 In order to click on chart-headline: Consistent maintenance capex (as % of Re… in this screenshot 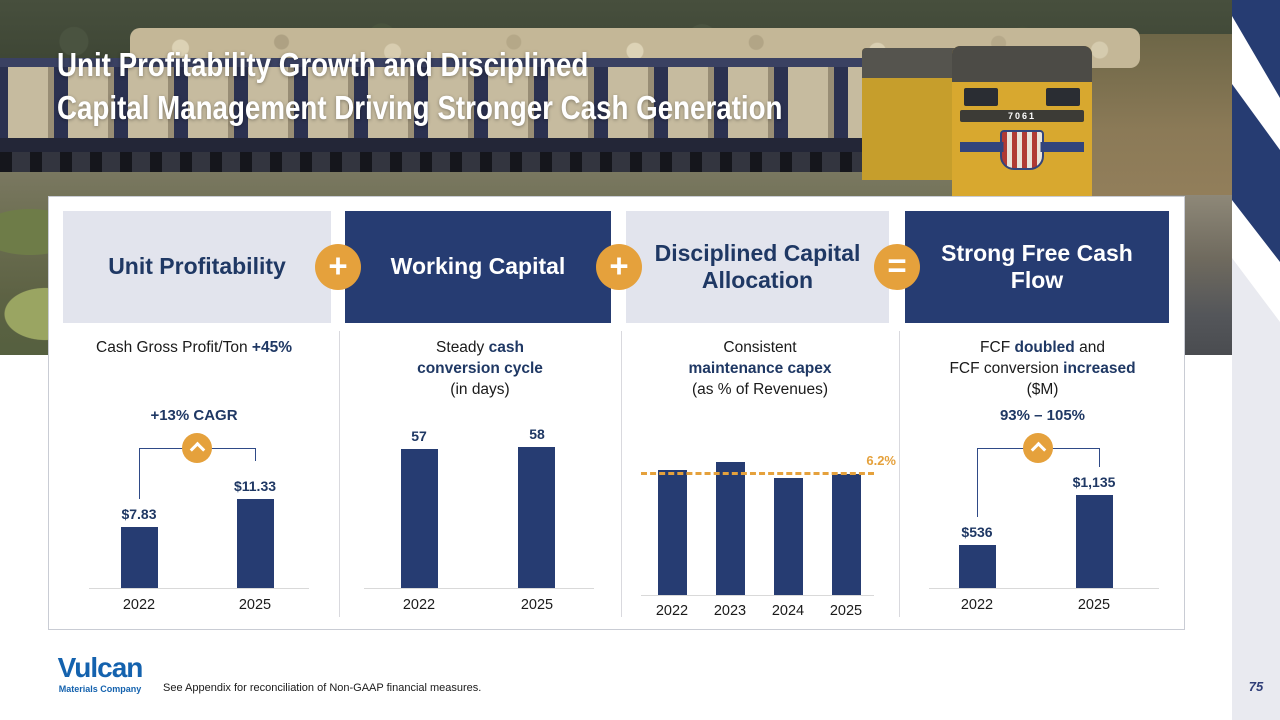, I will do `click(760, 368)`.